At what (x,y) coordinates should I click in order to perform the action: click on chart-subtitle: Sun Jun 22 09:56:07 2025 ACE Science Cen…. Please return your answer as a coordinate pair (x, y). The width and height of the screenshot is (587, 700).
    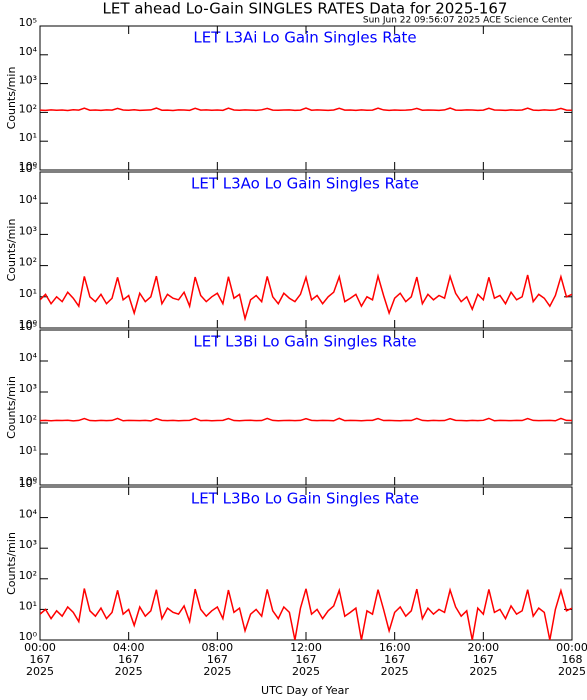
    Looking at the image, I should click on (467, 21).